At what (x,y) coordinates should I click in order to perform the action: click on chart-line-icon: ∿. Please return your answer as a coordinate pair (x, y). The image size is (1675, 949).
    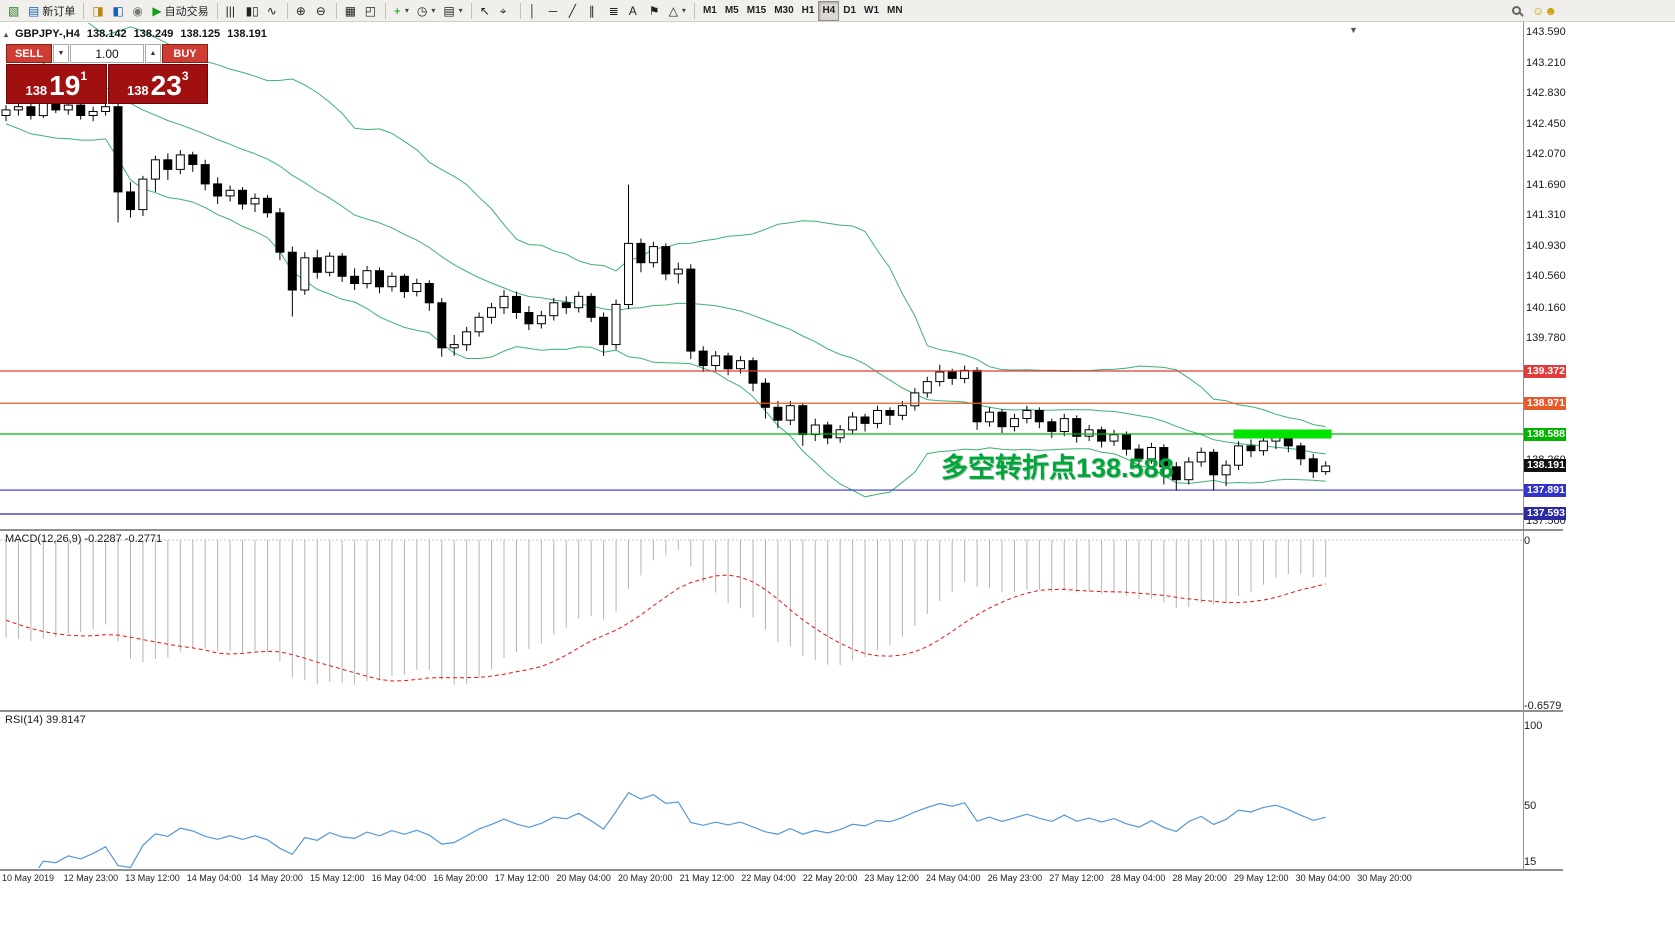
    Looking at the image, I should click on (271, 10).